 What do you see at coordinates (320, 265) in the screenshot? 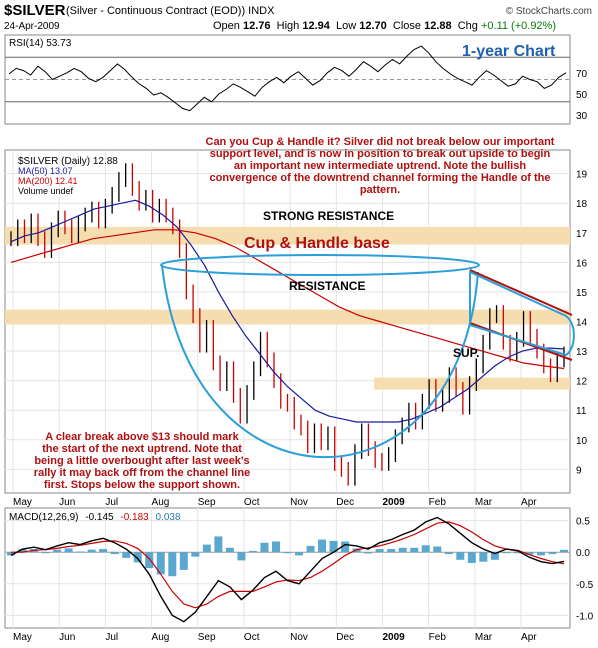
I see `cup-rim` at bounding box center [320, 265].